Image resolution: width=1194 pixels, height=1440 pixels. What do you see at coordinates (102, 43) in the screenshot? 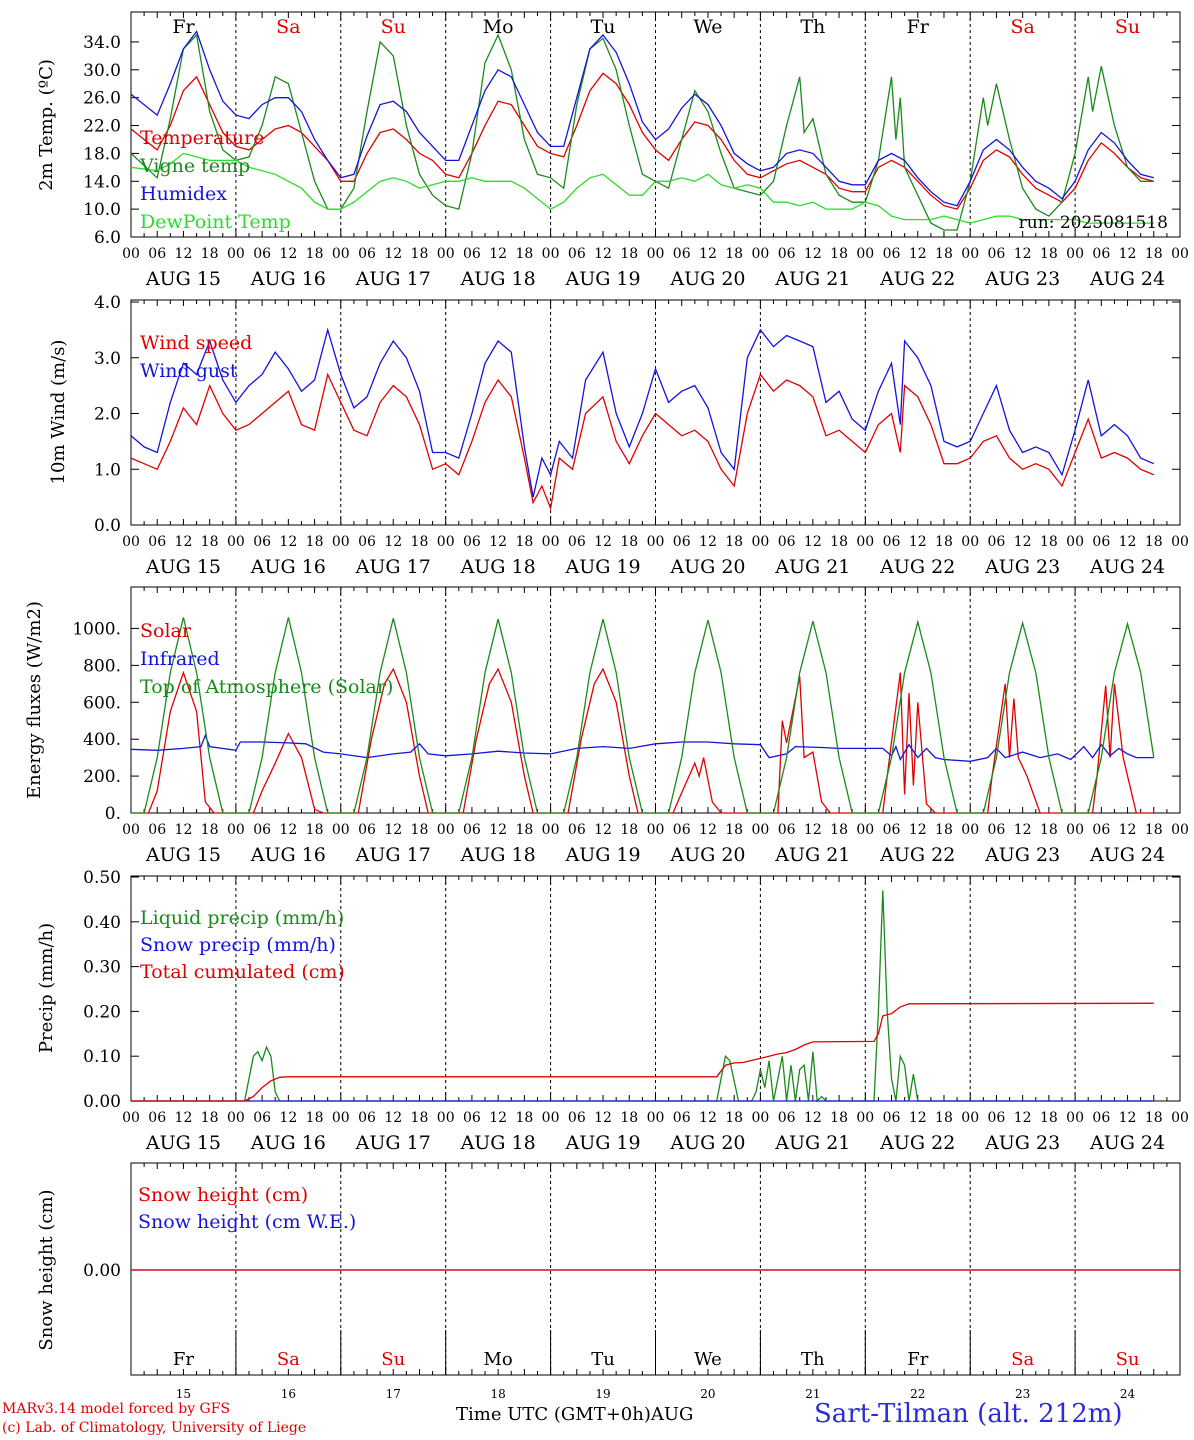
I see `y-tick-label: 34.0` at bounding box center [102, 43].